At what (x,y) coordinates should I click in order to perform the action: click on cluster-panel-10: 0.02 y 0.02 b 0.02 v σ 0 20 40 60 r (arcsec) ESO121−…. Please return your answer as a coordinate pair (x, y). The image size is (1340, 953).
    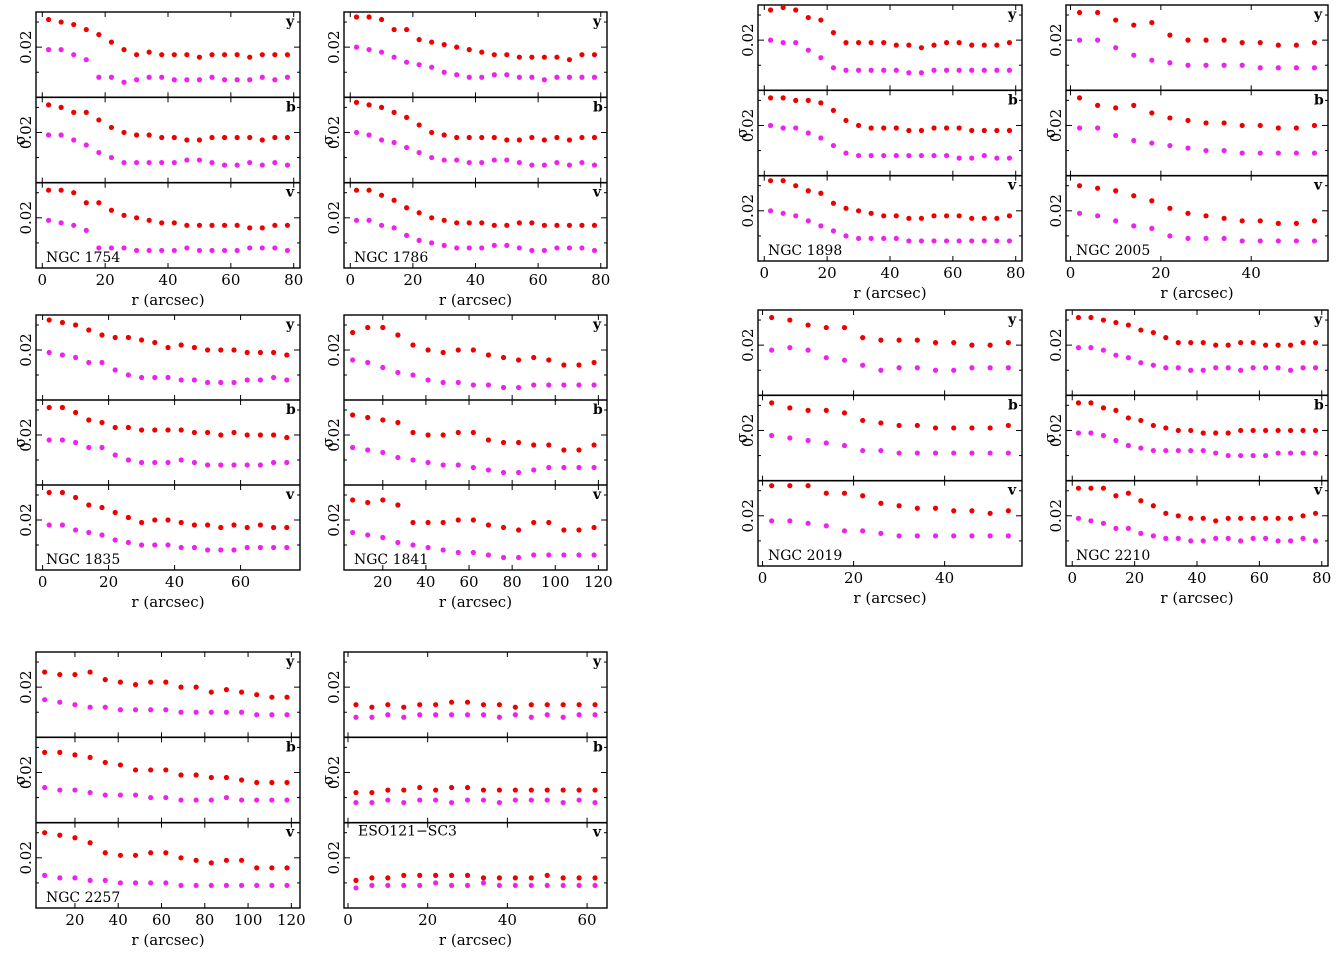
    Looking at the image, I should click on (463, 800).